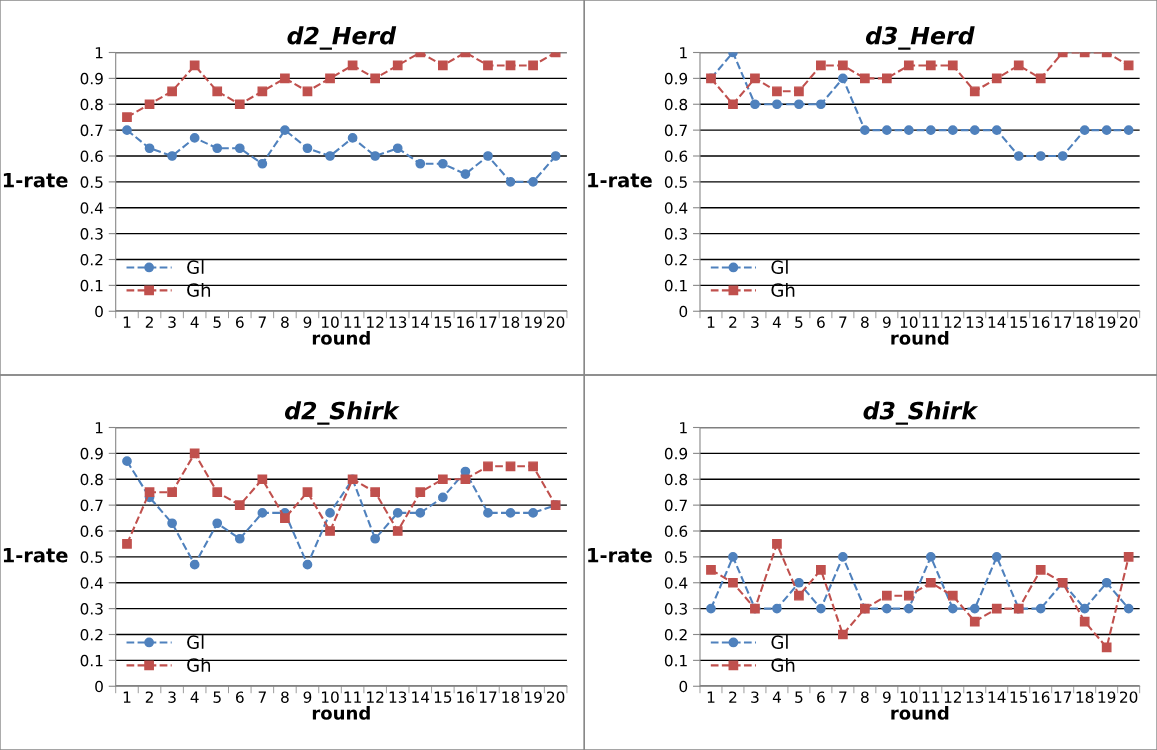 This screenshot has width=1157, height=750. What do you see at coordinates (199, 664) in the screenshot?
I see `legend-label: Gh` at bounding box center [199, 664].